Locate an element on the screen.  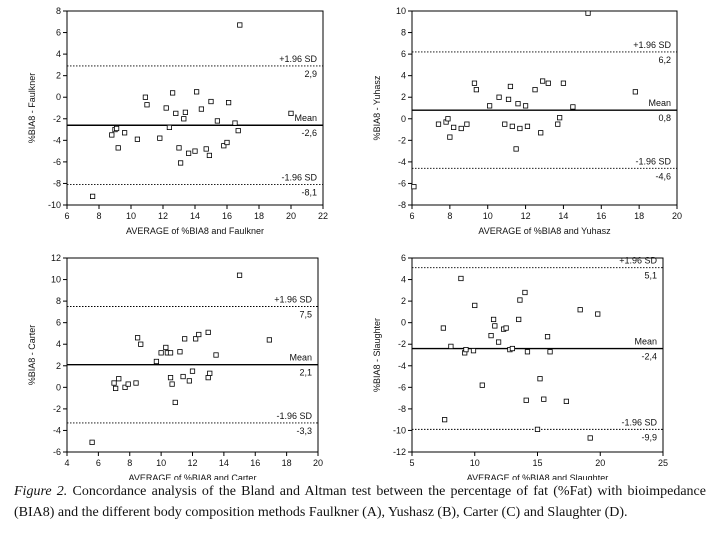
y-axis-label: %BIA8 - Faulkner is located at coordinates (32, 108).